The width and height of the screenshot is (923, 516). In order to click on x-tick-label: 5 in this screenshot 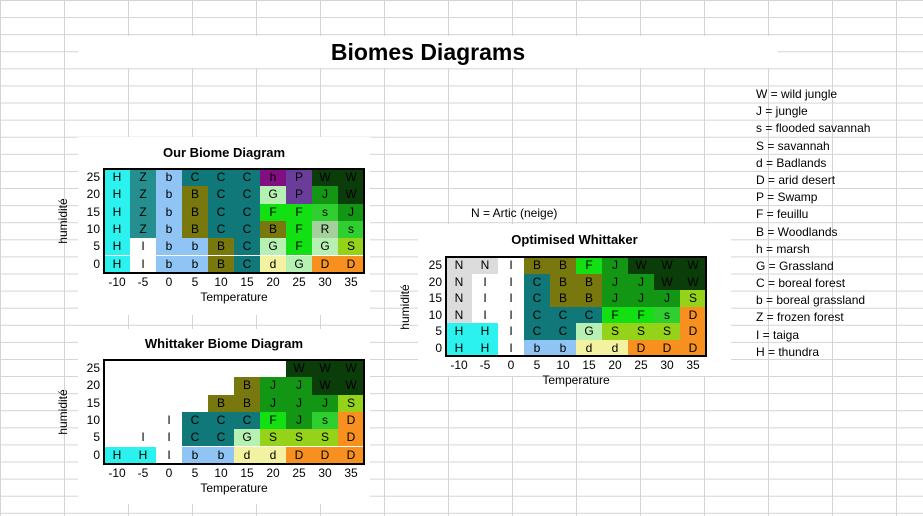, I will do `click(537, 365)`.